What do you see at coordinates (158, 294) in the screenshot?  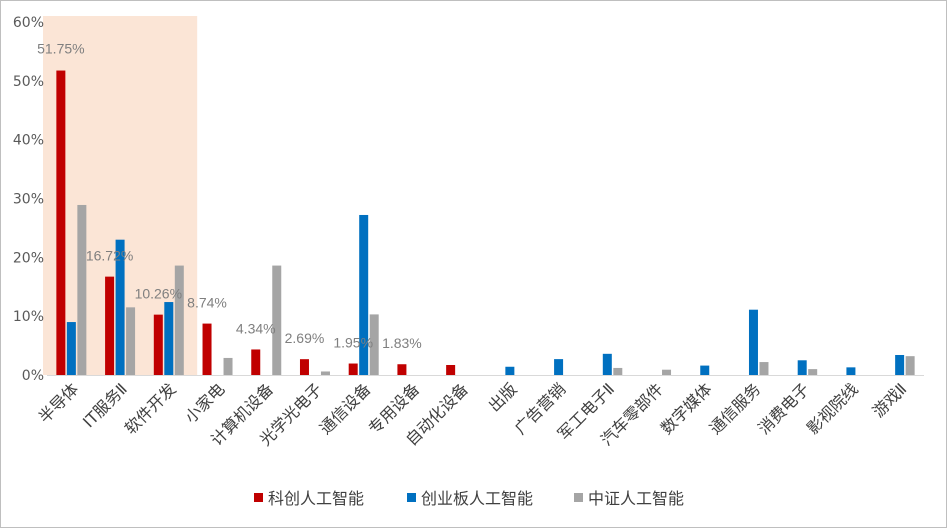 I see `data-label: 10.26%` at bounding box center [158, 294].